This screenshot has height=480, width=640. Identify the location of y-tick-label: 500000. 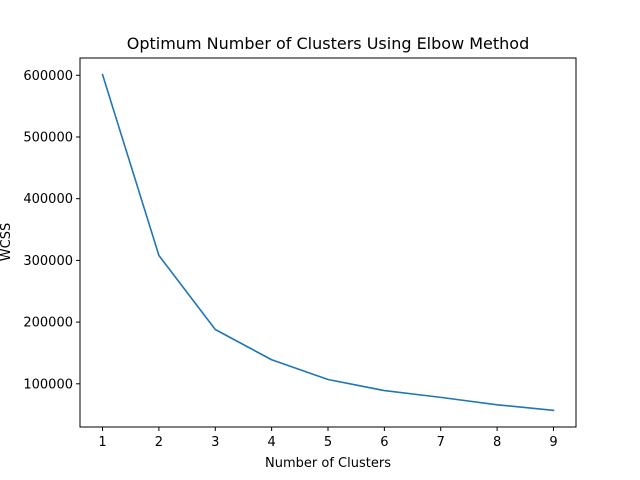
(48, 137).